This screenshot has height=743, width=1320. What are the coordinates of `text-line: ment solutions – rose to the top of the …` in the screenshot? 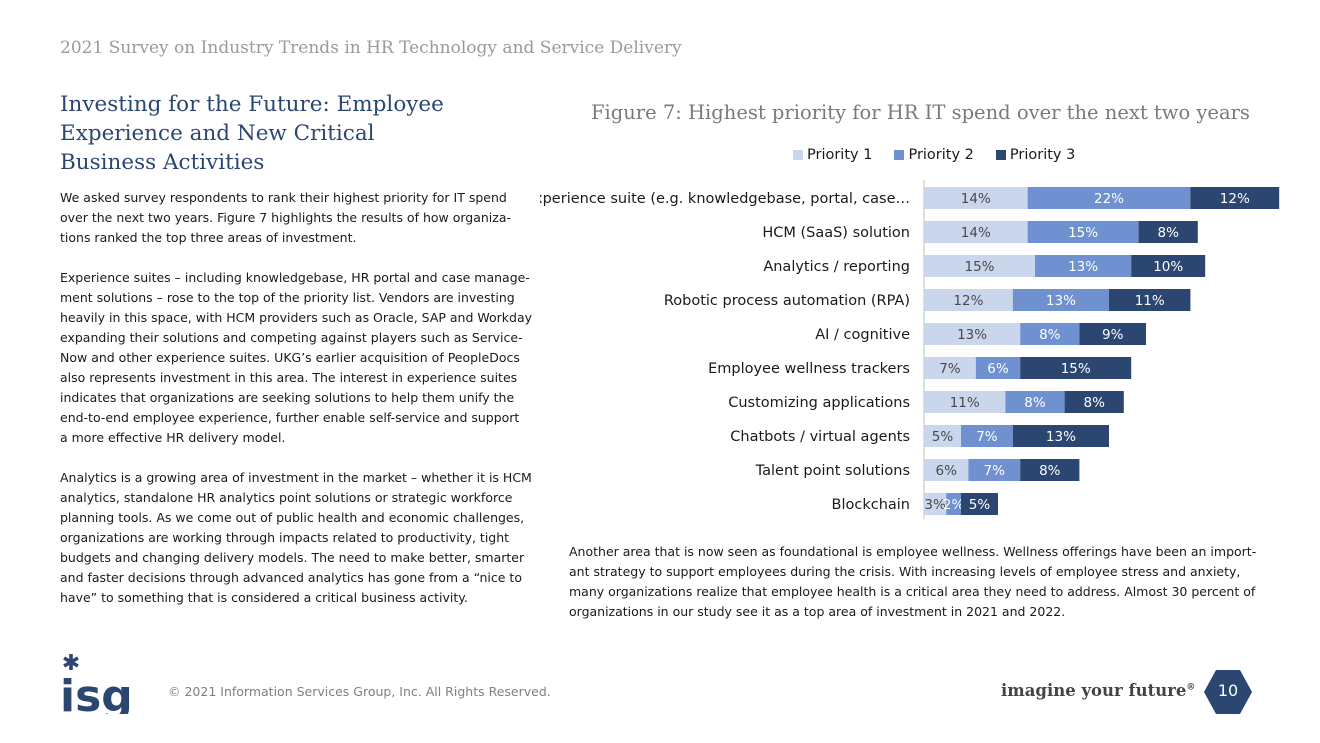 It's located at (287, 297).